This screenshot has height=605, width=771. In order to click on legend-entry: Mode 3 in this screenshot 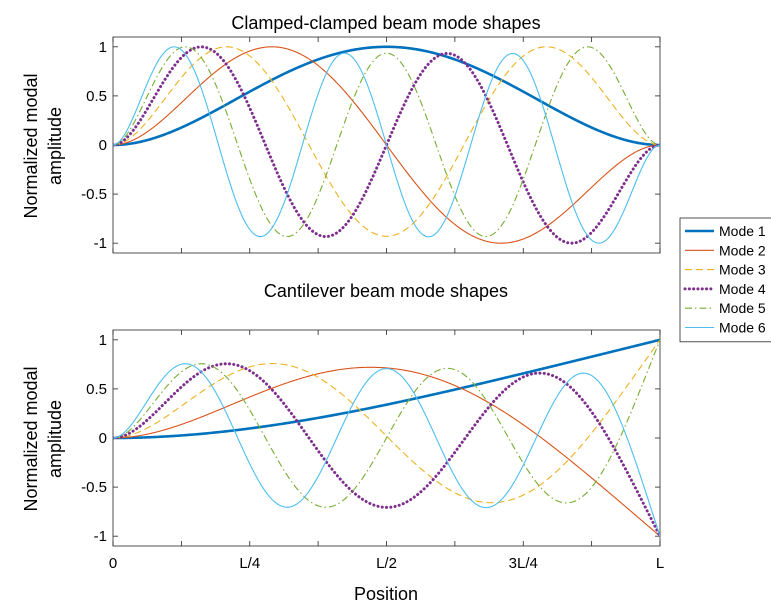, I will do `click(742, 270)`.